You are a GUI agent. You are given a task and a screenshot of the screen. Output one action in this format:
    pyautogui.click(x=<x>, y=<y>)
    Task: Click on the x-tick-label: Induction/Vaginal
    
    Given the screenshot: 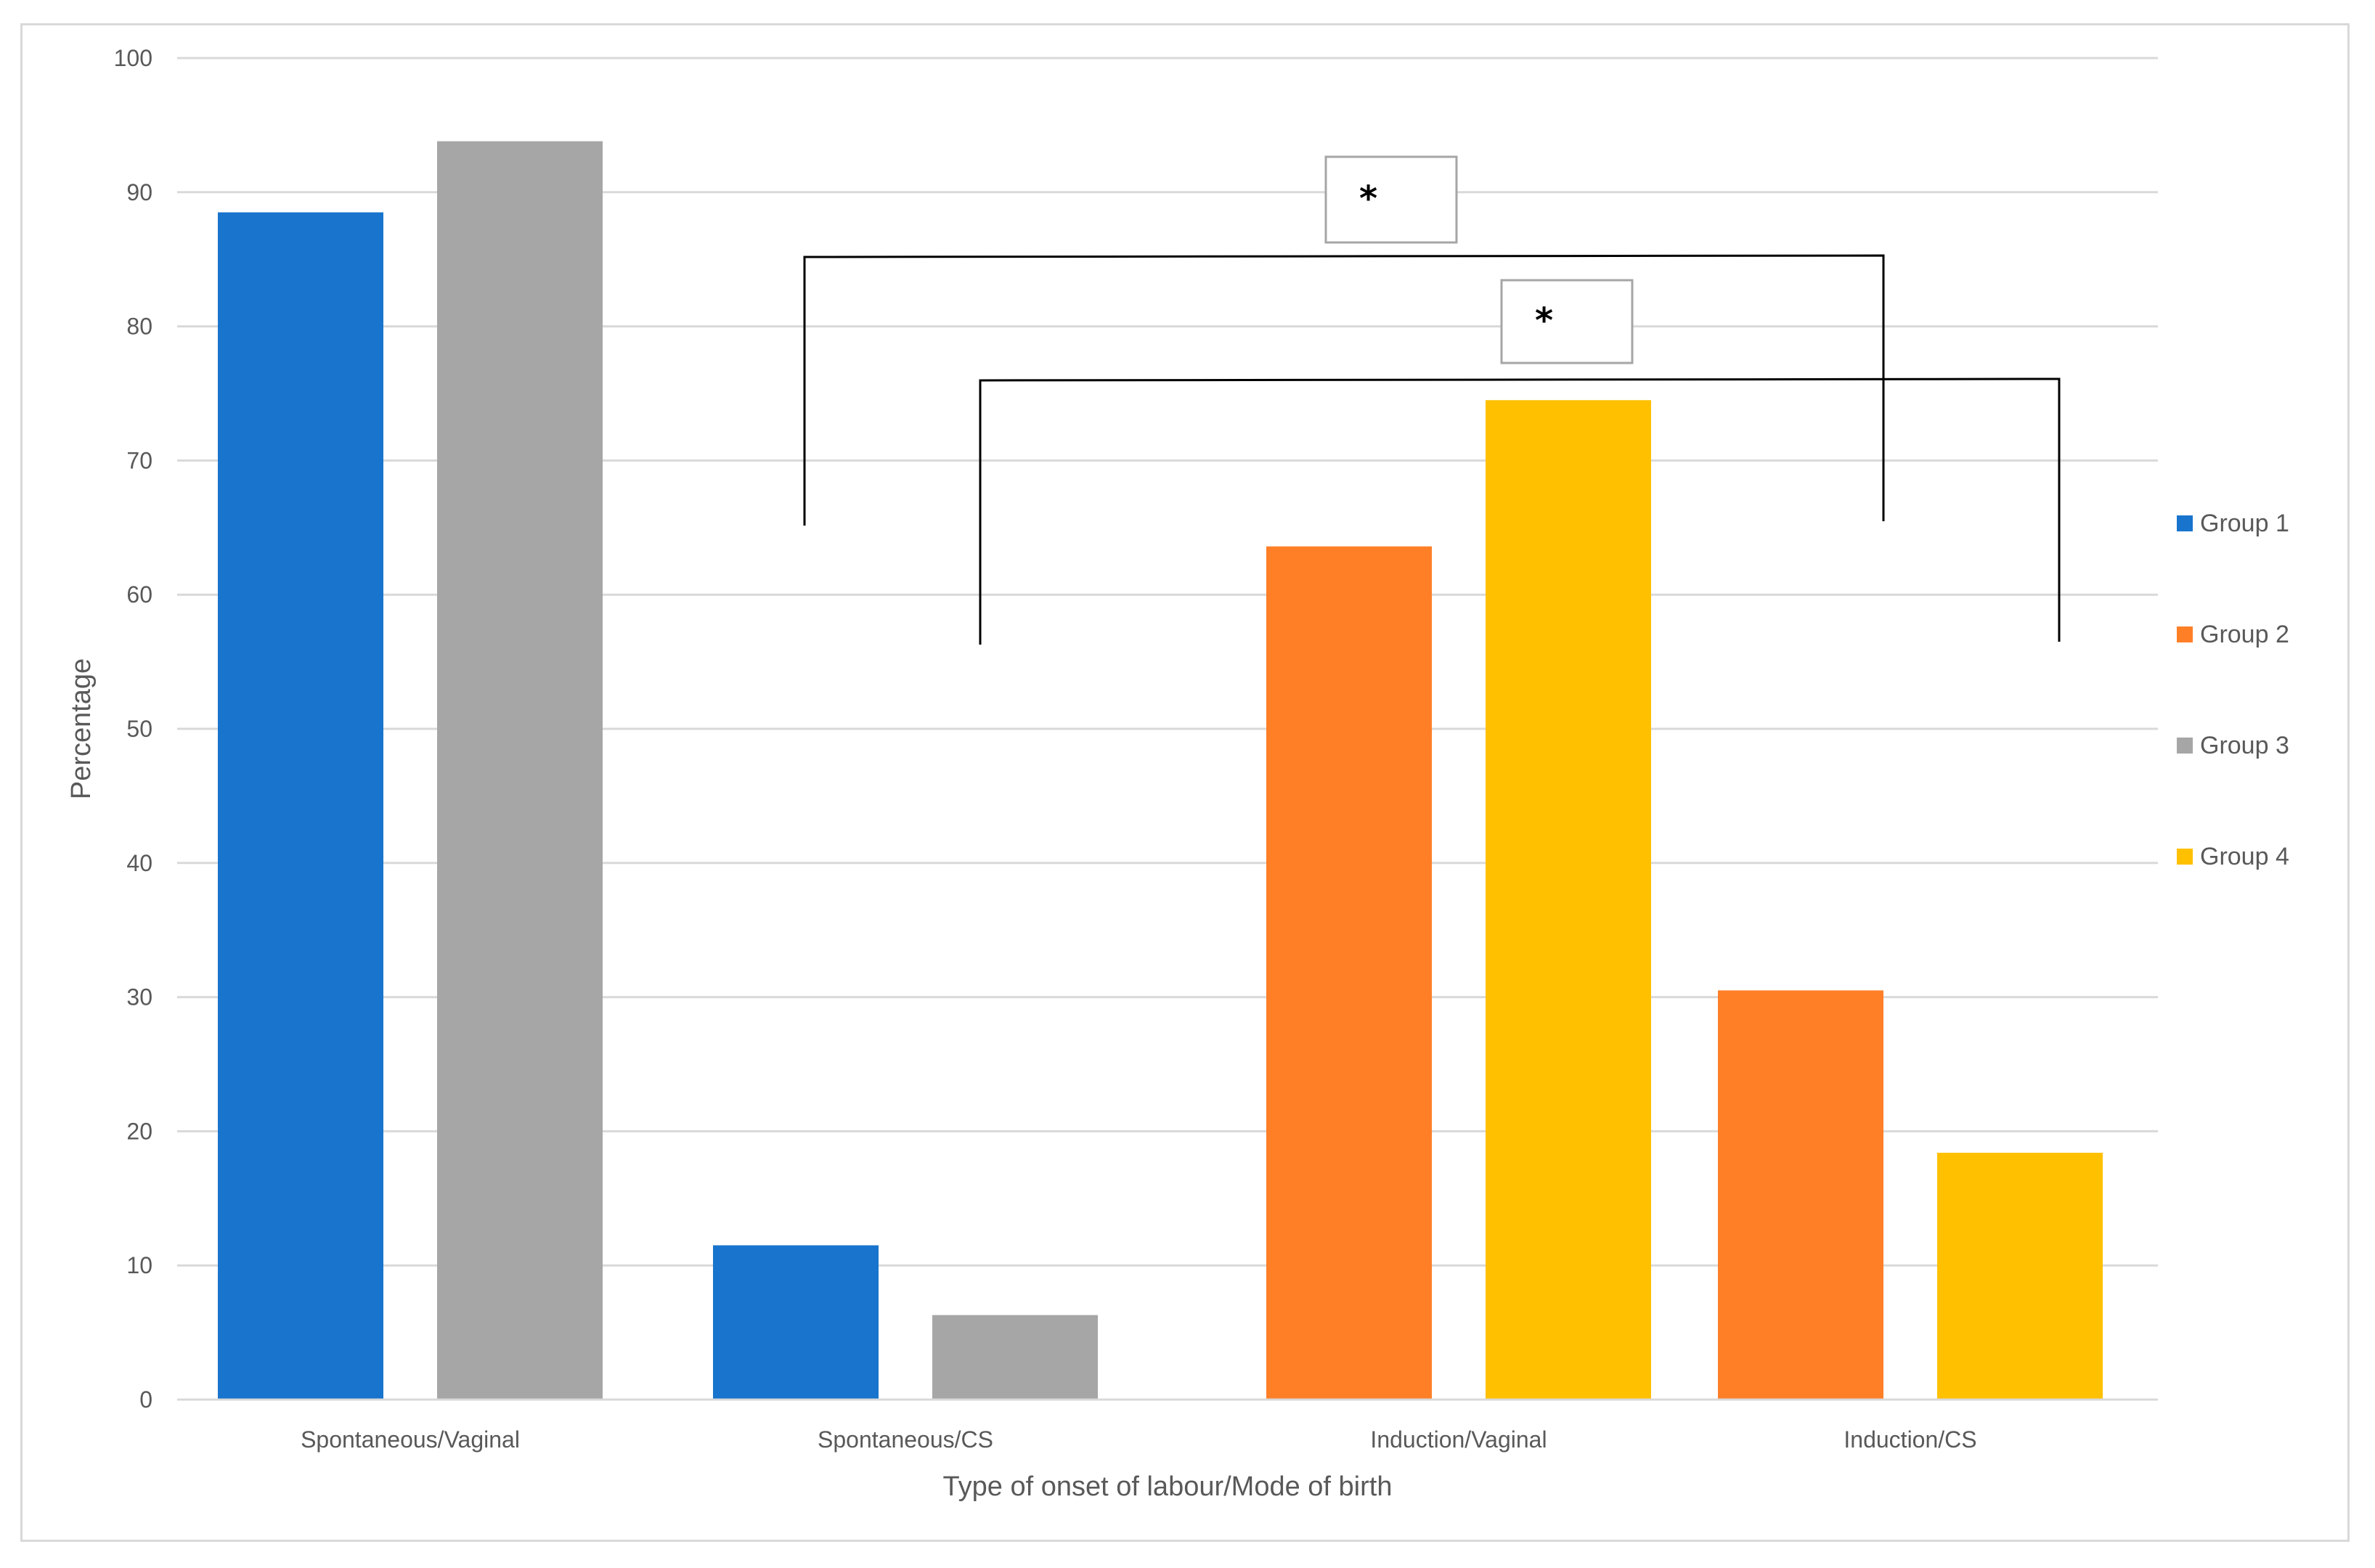 What is the action you would take?
    pyautogui.click(x=1458, y=1440)
    